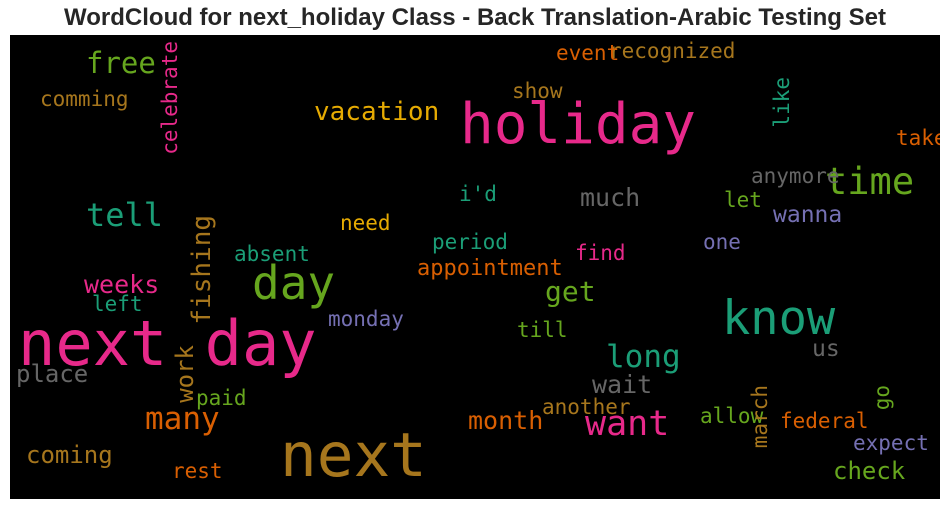 The image size is (950, 511). I want to click on word-take: take, so click(918, 138).